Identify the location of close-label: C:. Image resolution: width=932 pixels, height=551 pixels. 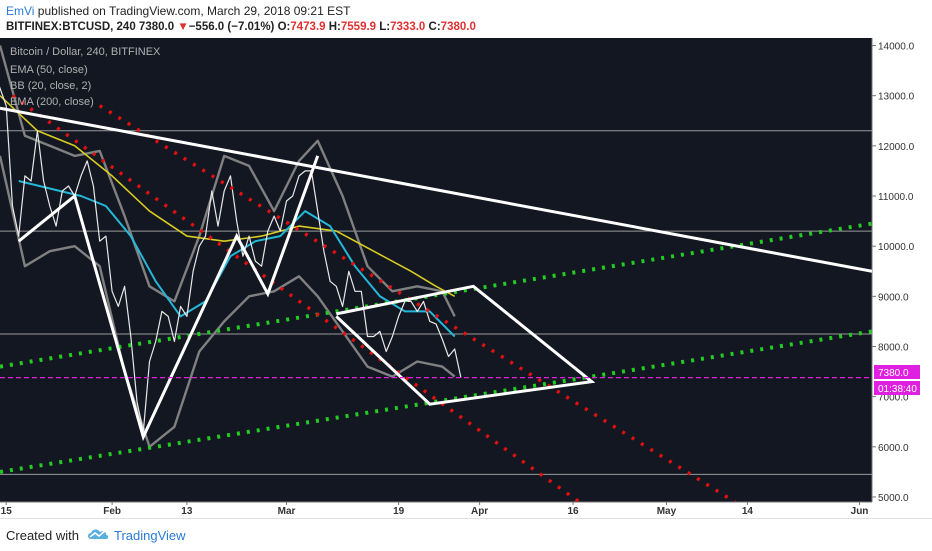
(434, 27).